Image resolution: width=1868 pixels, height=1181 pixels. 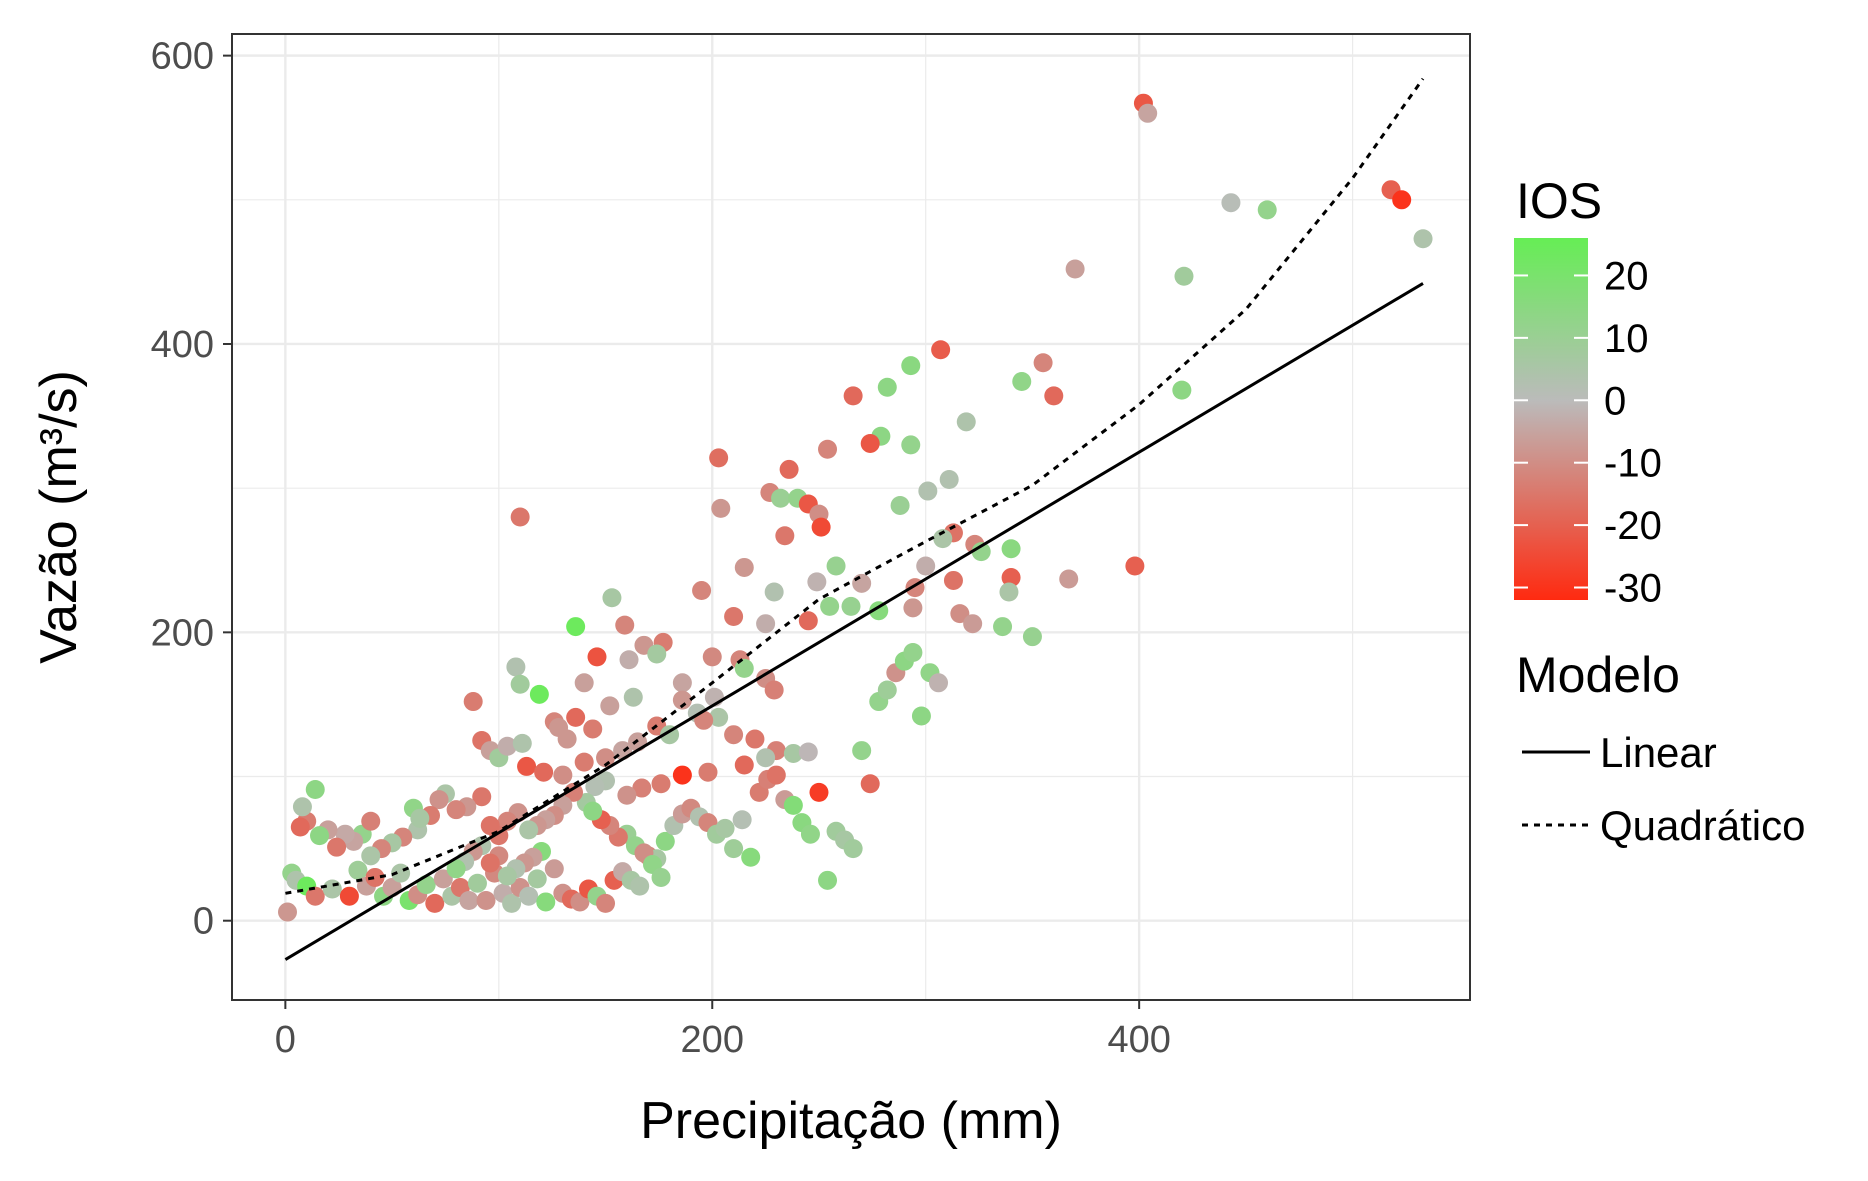 I want to click on colorbar-tick-label: 10, so click(x=1626, y=339).